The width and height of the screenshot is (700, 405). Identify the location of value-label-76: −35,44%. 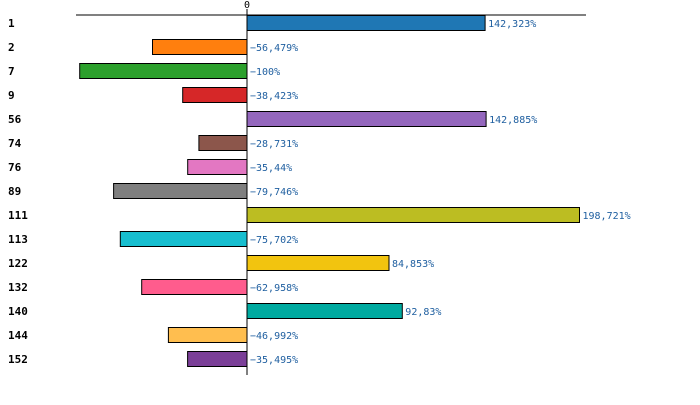
(271, 168).